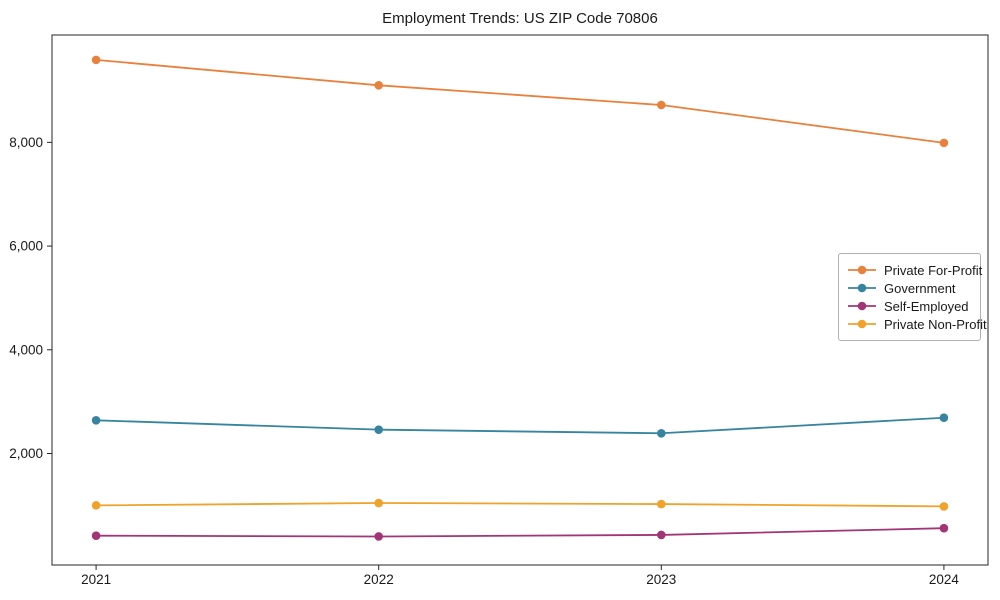 This screenshot has width=1000, height=600. Describe the element at coordinates (26, 142) in the screenshot. I see `y-tick-label: 8,000` at that location.